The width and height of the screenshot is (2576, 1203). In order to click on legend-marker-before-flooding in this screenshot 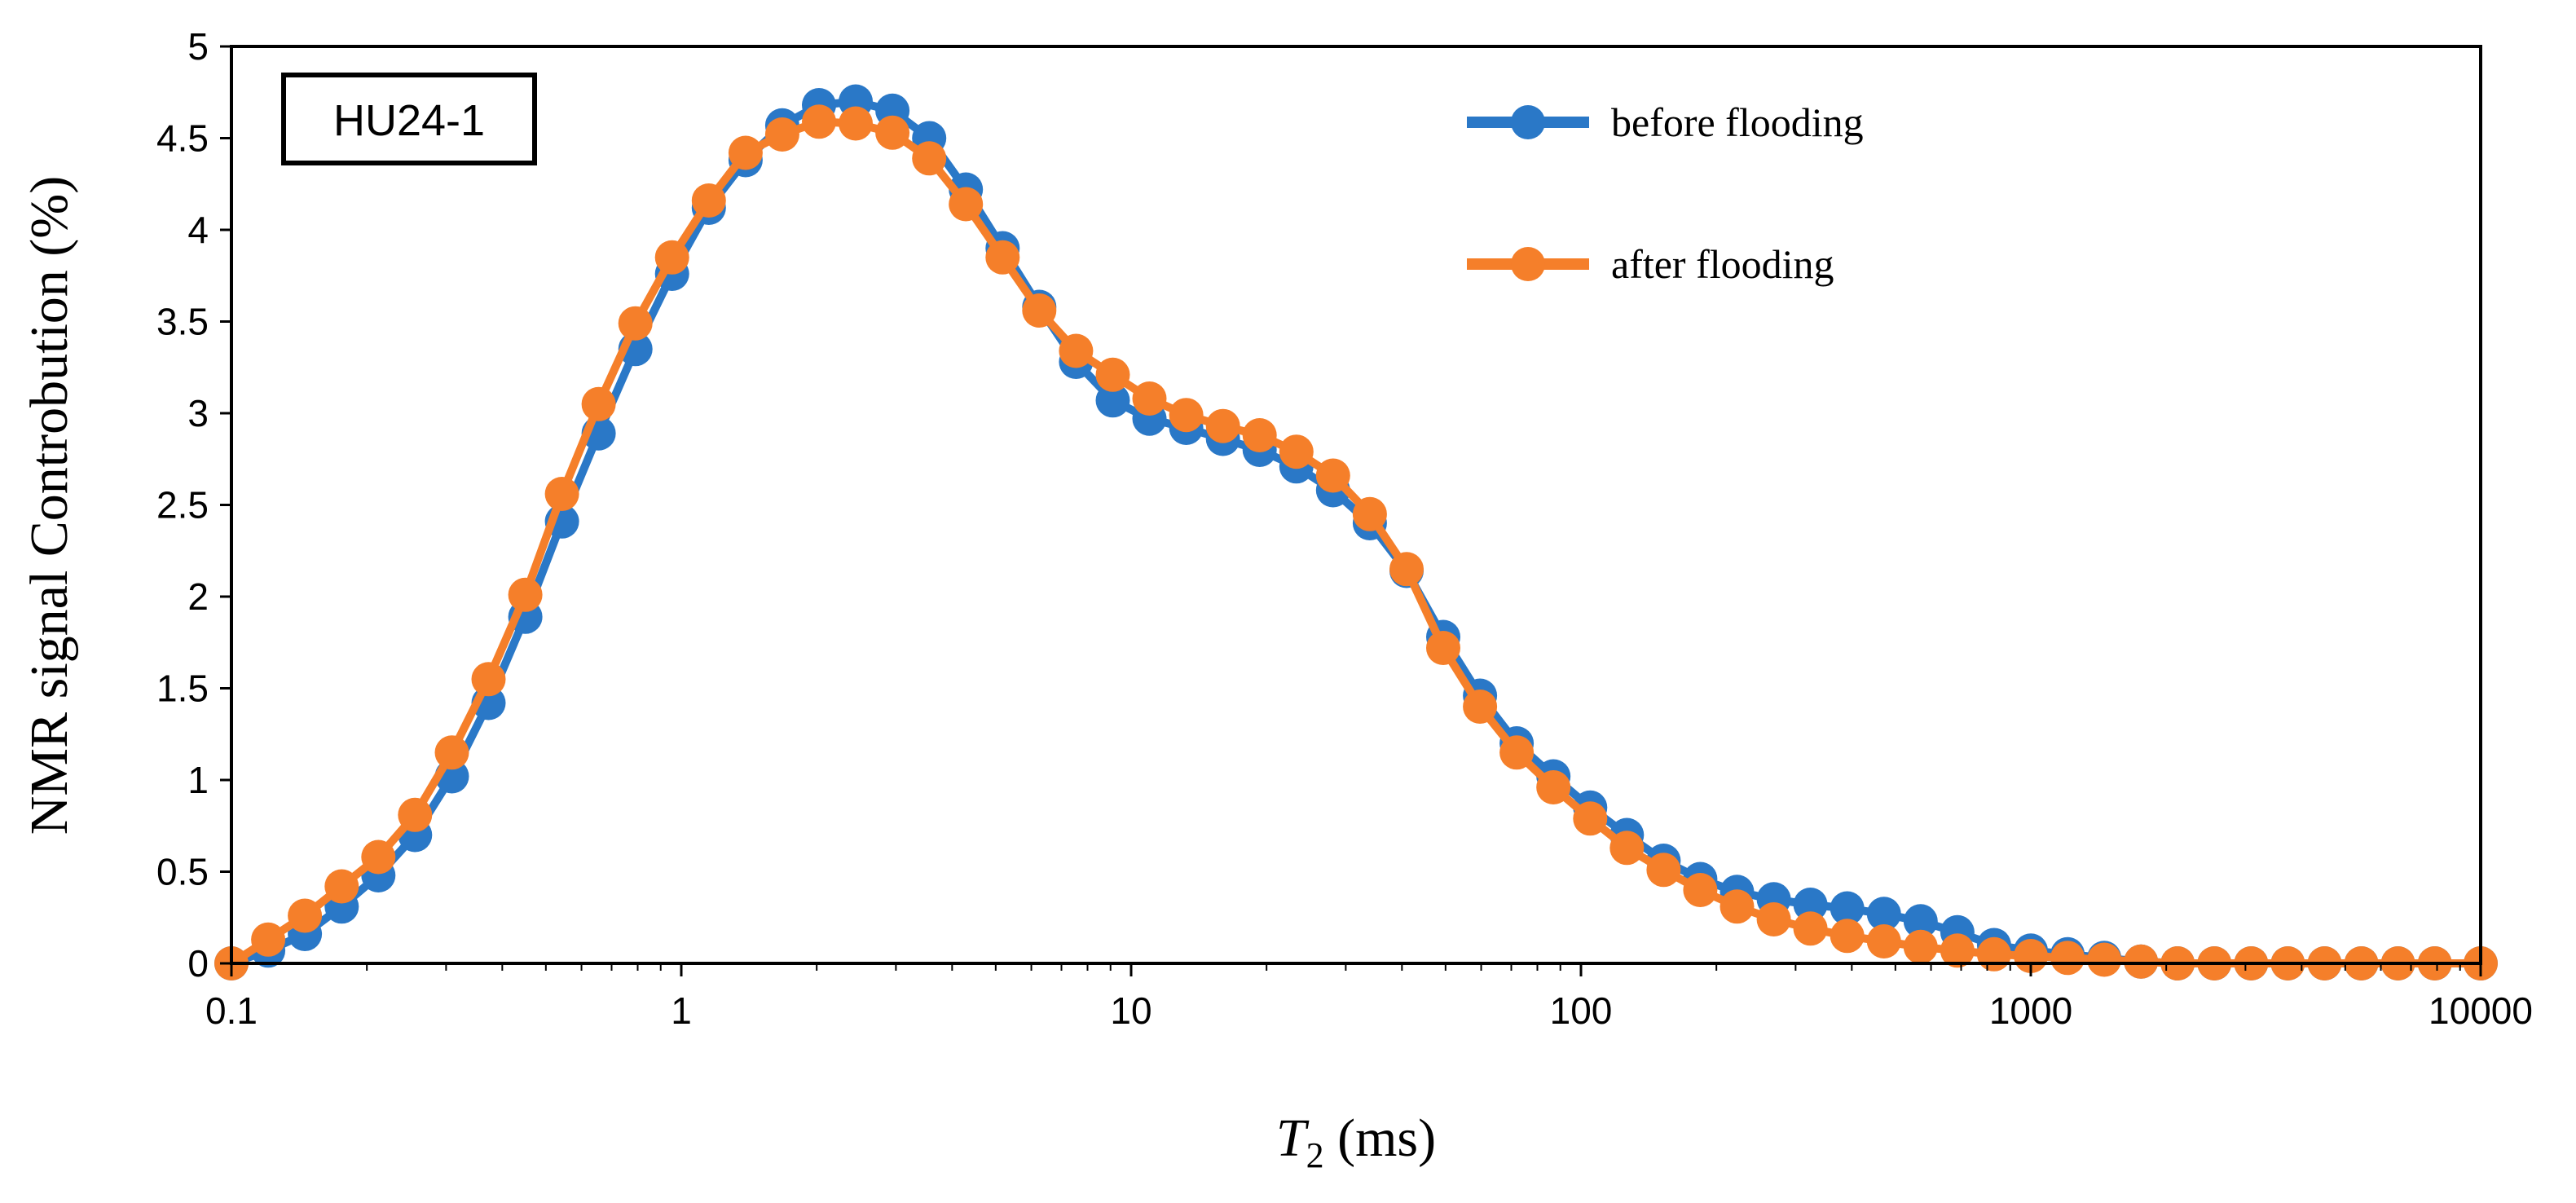, I will do `click(1528, 122)`.